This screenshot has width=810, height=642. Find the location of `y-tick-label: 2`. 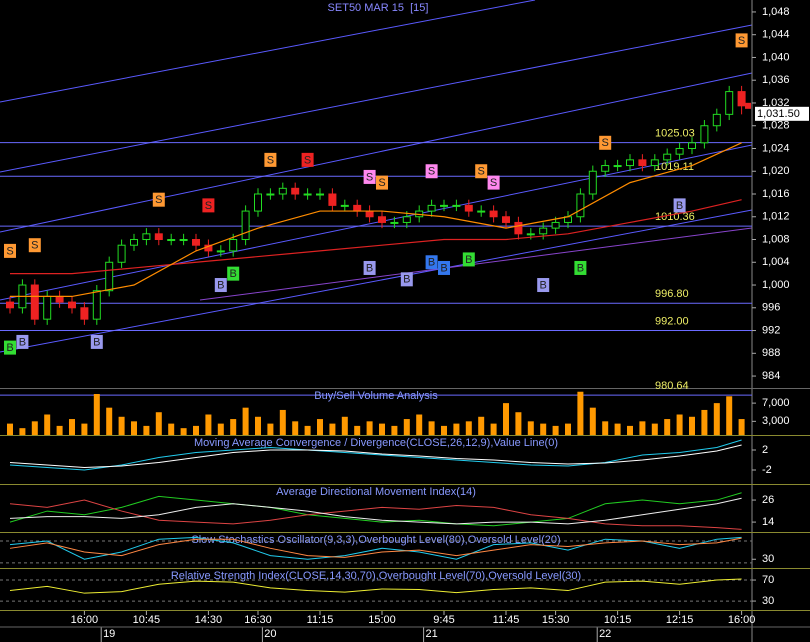

y-tick-label: 2 is located at coordinates (765, 450).